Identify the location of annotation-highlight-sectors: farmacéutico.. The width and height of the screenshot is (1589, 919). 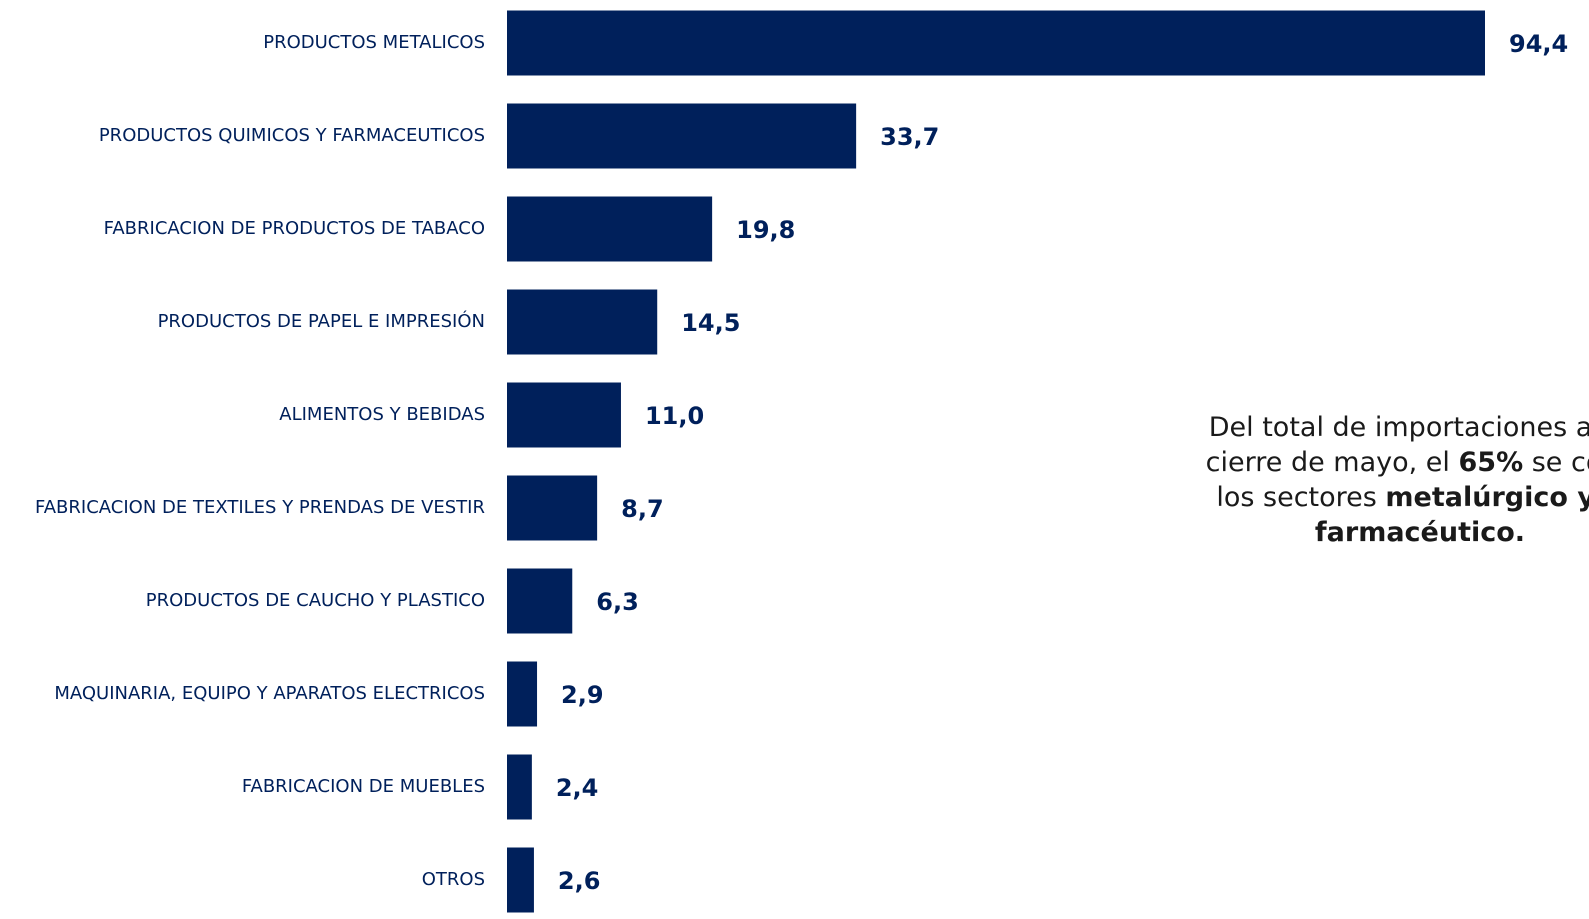
(1420, 532).